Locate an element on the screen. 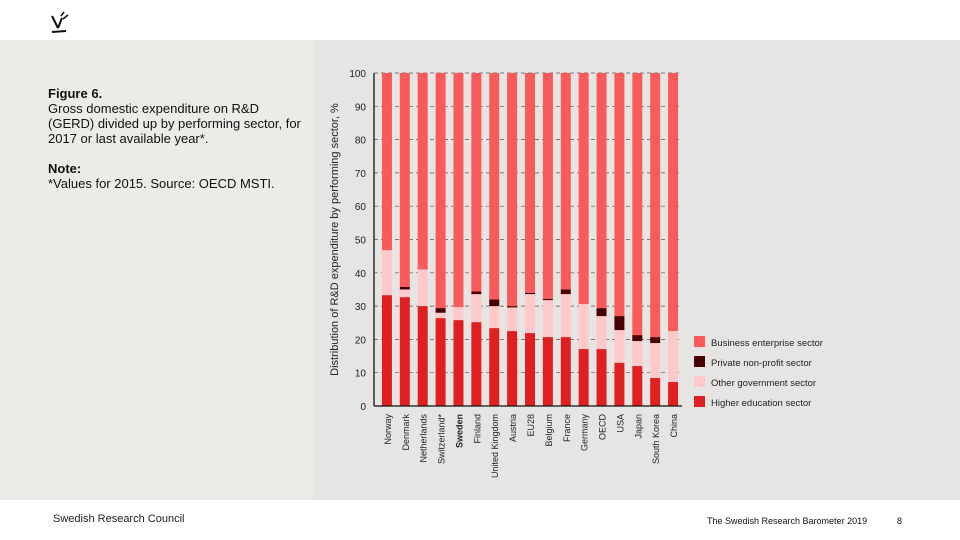 The height and width of the screenshot is (540, 960). x-tick-label: Belgium is located at coordinates (549, 430).